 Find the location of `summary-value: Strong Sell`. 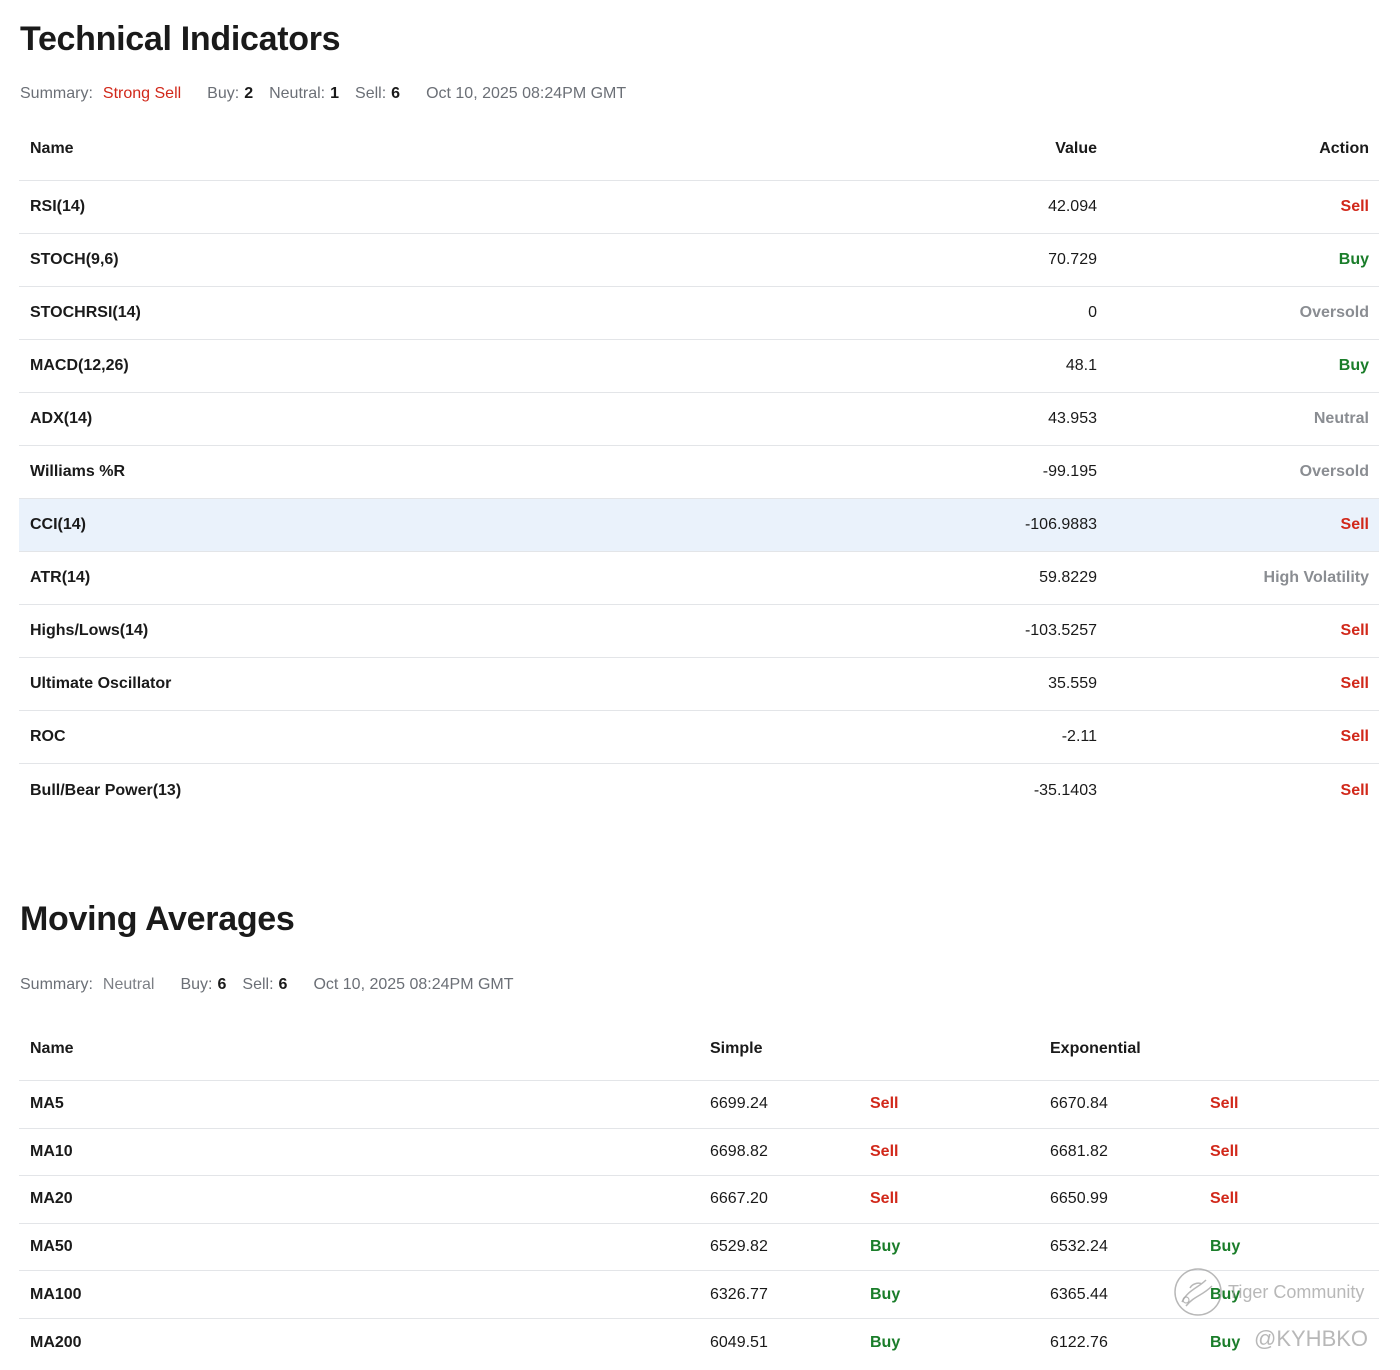

summary-value: Strong Sell is located at coordinates (142, 93).